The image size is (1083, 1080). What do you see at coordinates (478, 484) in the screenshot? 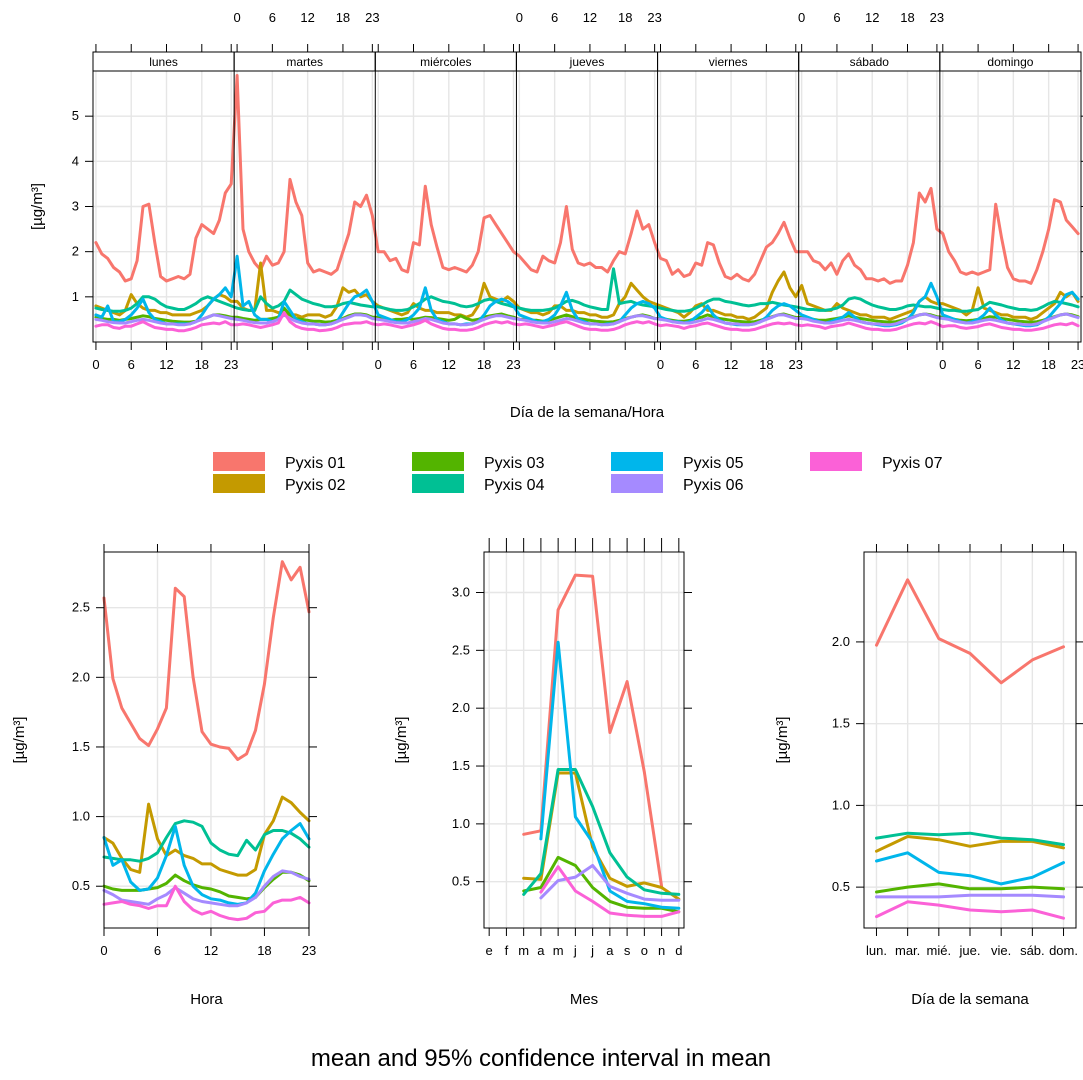
I see `legend-item-pyxis-04: Pyxis 04` at bounding box center [478, 484].